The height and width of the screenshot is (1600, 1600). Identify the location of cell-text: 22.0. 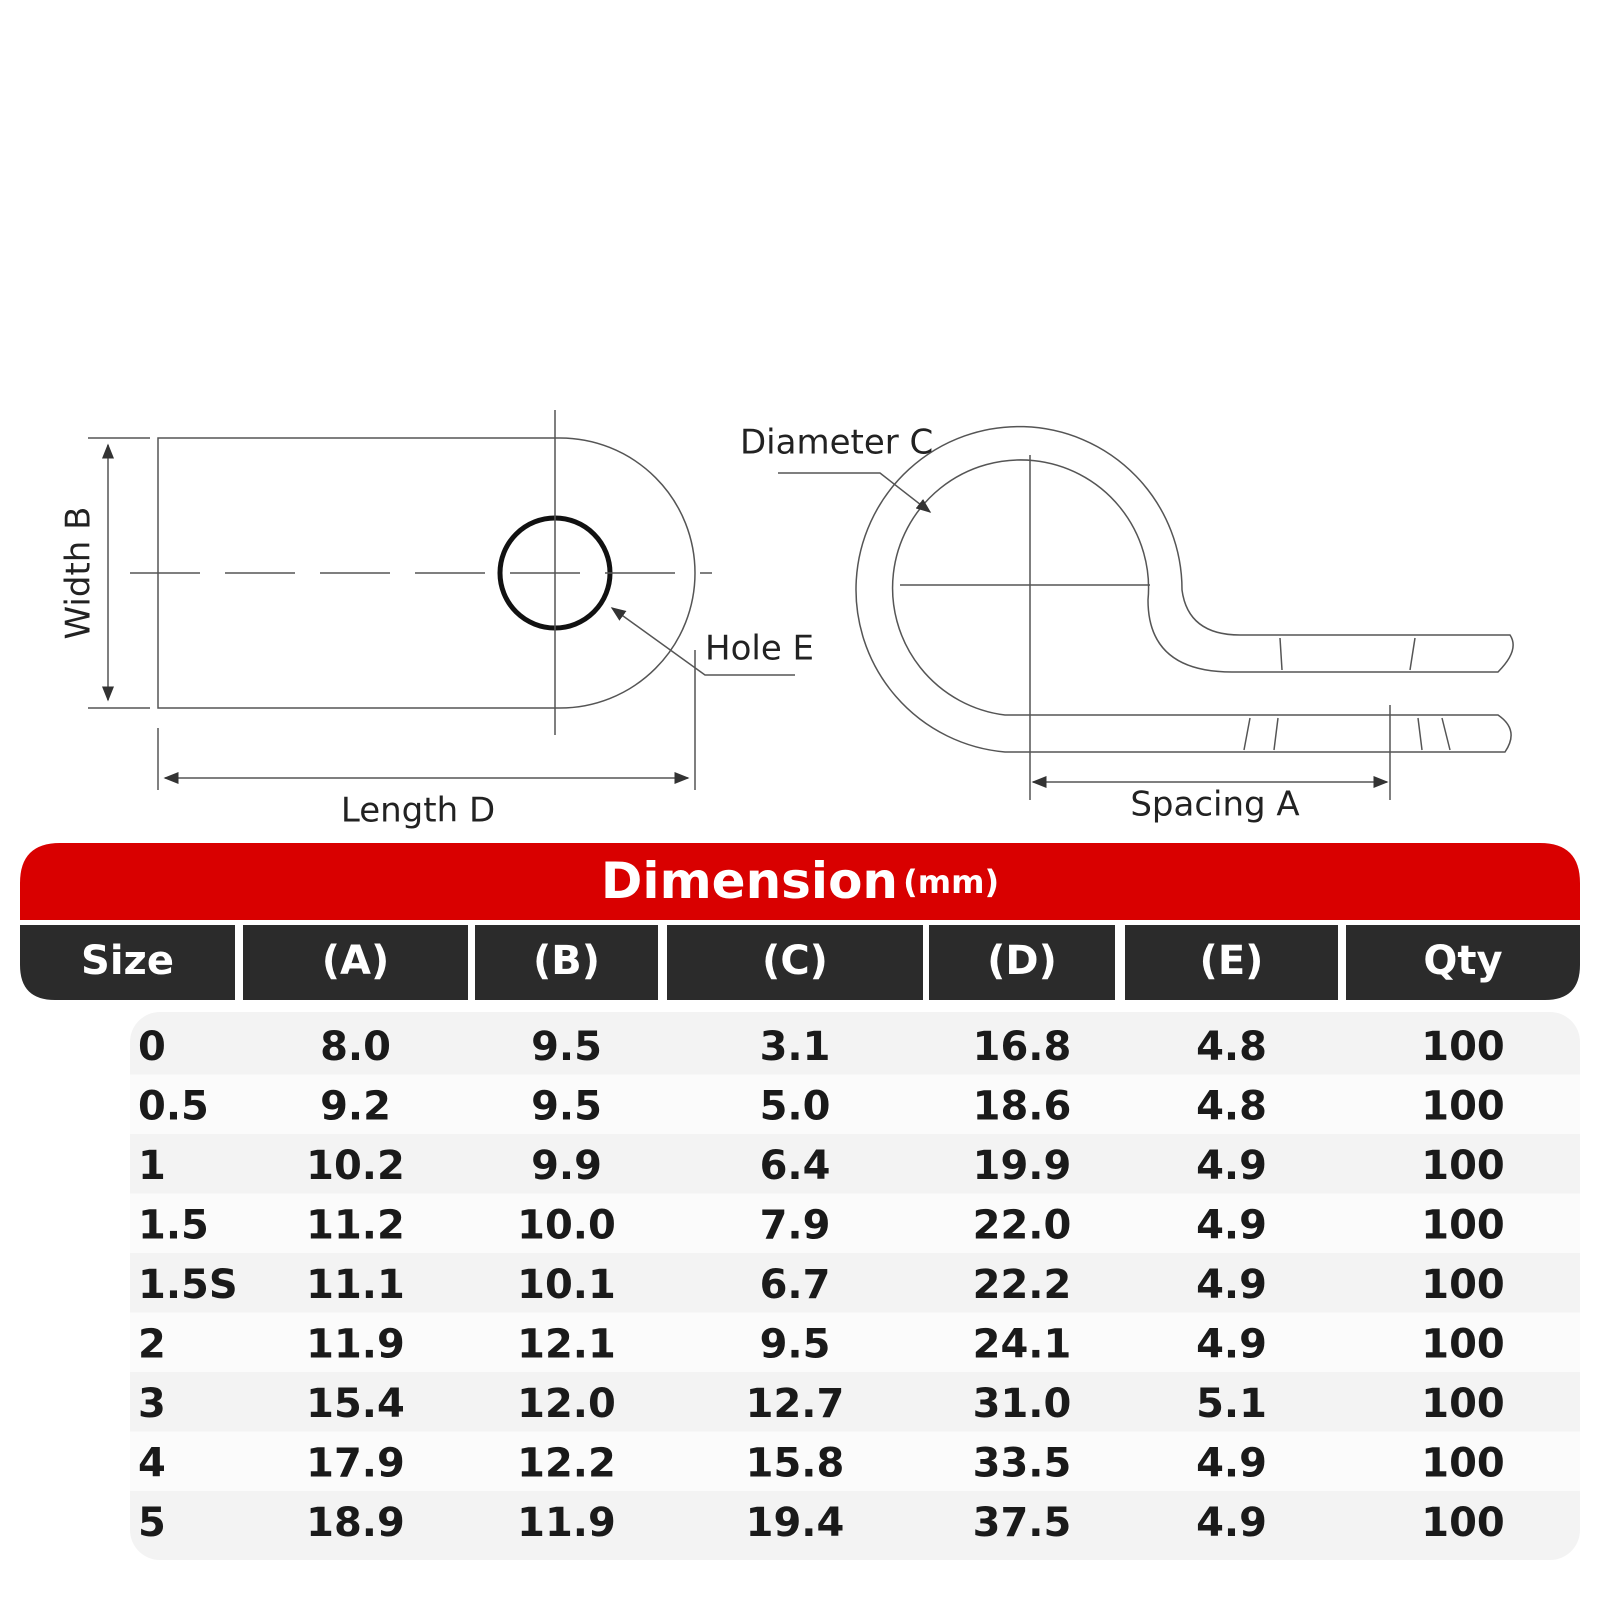
(1022, 1225).